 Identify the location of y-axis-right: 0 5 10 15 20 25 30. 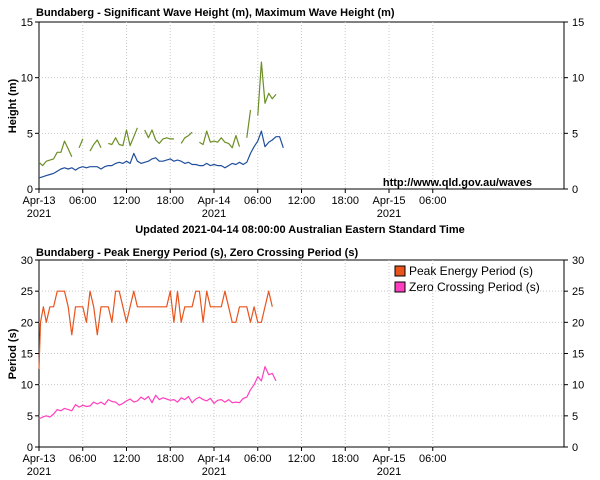
(574, 354).